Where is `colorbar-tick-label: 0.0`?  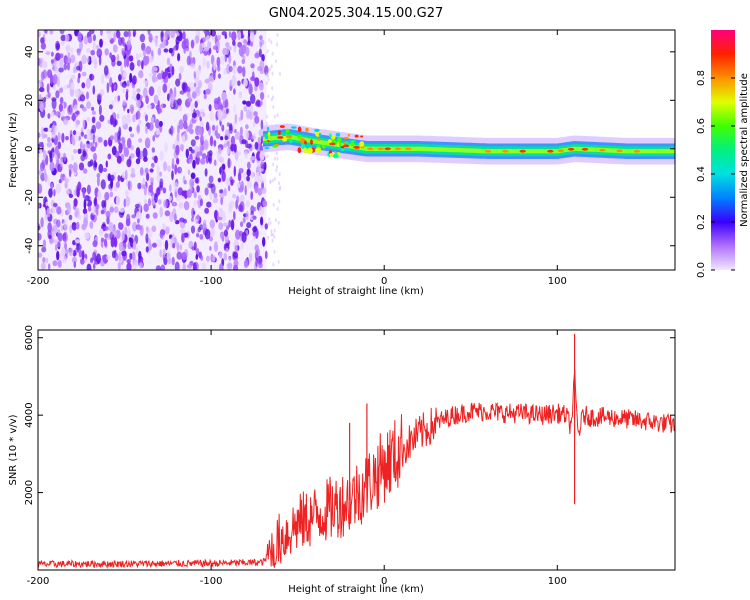 colorbar-tick-label: 0.0 is located at coordinates (701, 270).